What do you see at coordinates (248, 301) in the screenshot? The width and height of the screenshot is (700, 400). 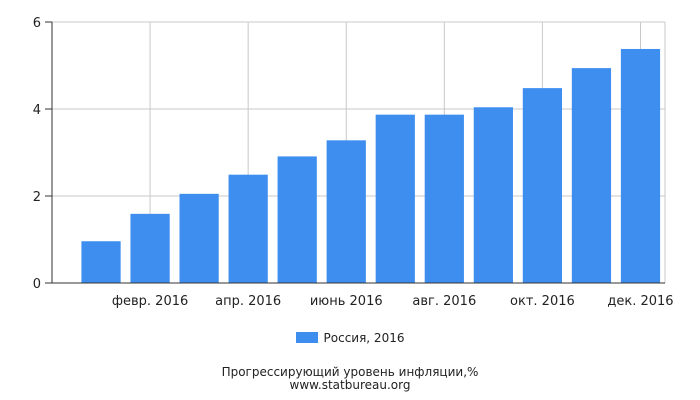 I see `x-tick-label: апр. 2016` at bounding box center [248, 301].